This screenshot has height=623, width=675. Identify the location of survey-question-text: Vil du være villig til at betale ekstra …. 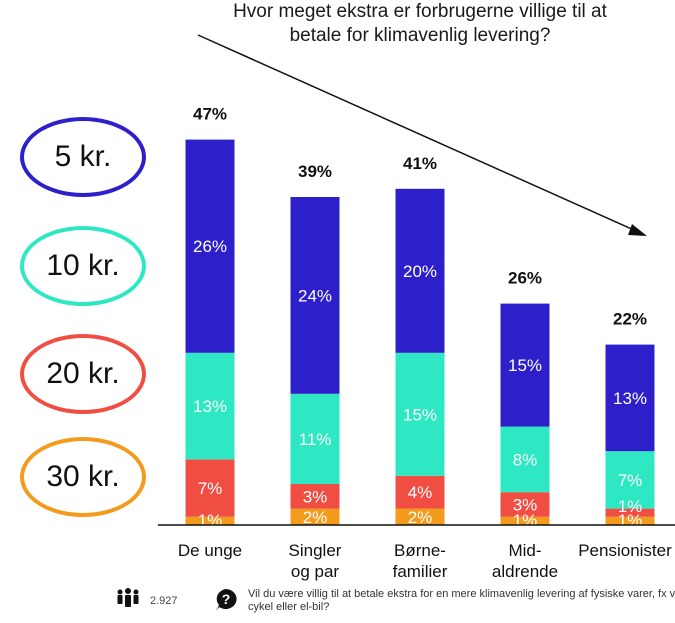
(461, 600).